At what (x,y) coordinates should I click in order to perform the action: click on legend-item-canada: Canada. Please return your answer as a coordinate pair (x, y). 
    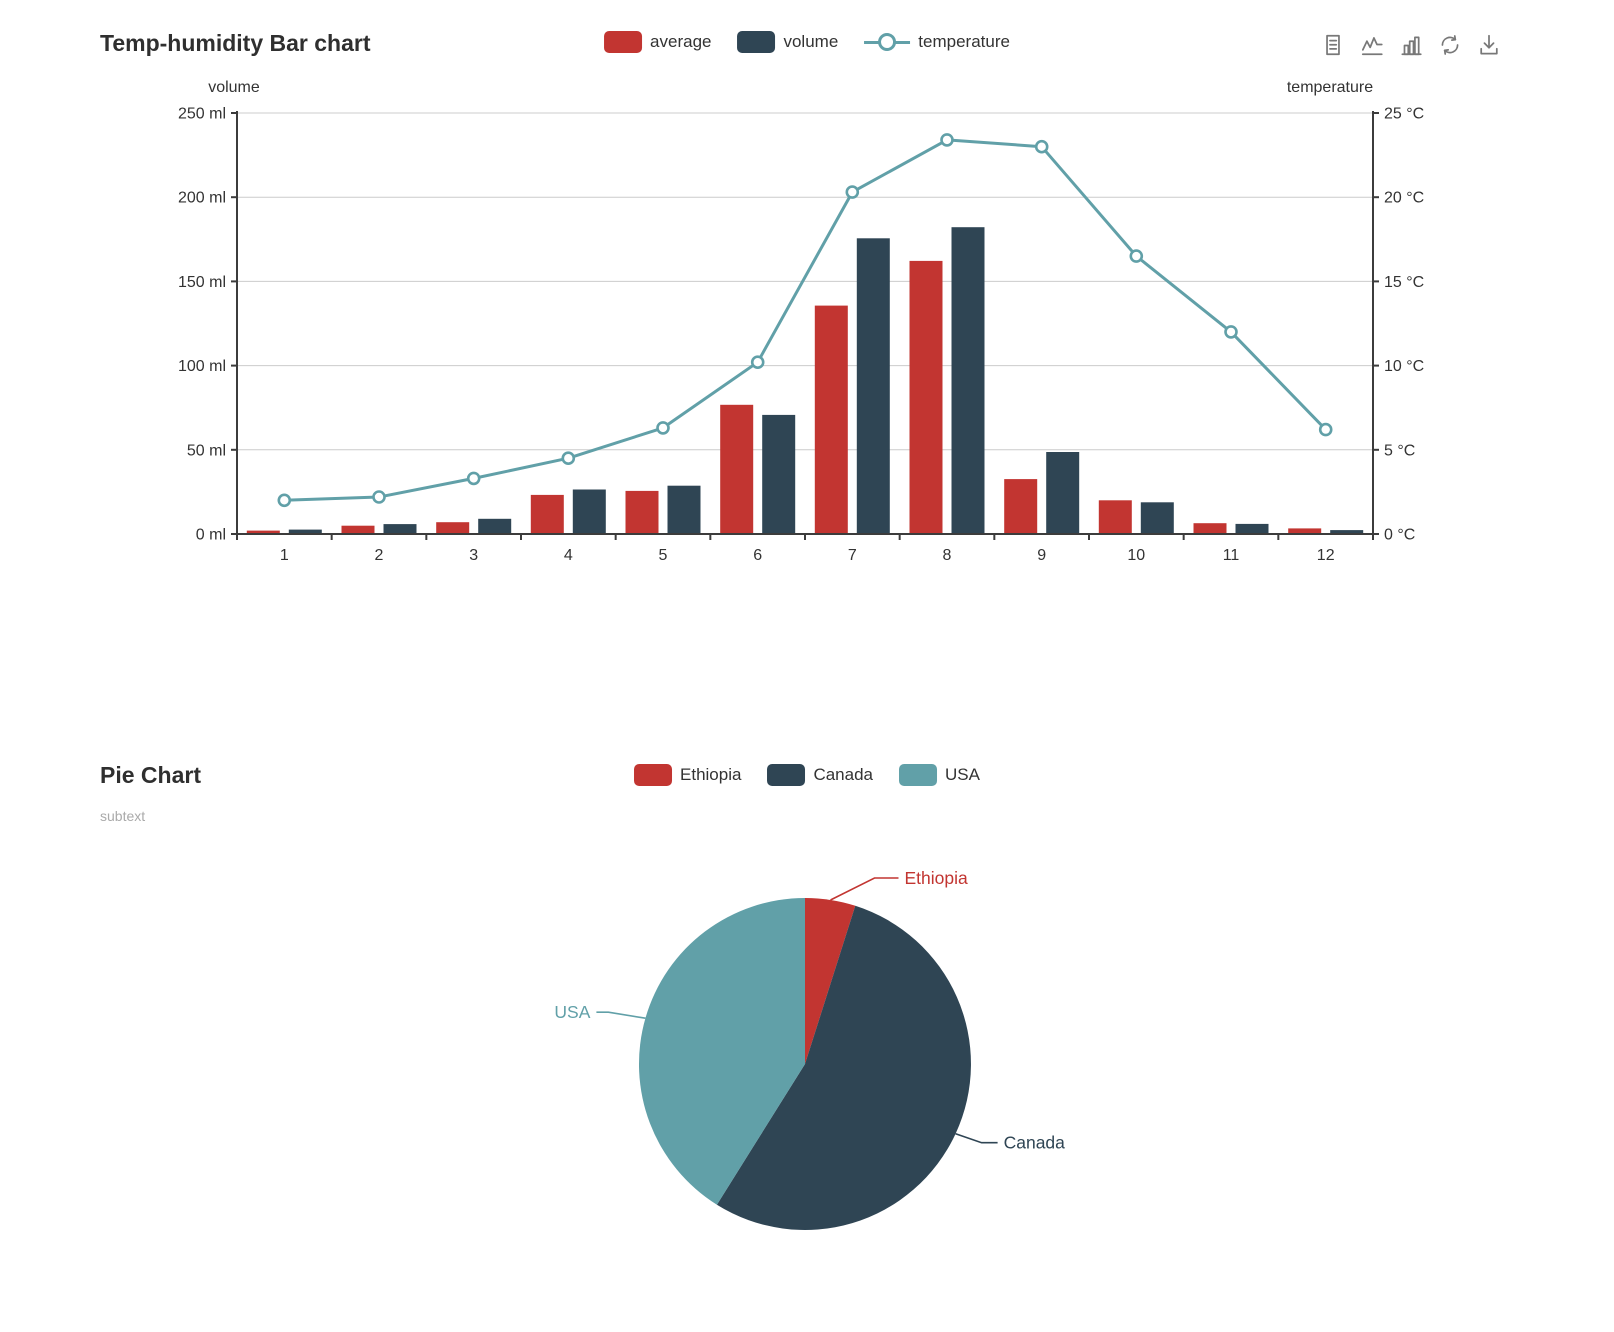
    Looking at the image, I should click on (820, 775).